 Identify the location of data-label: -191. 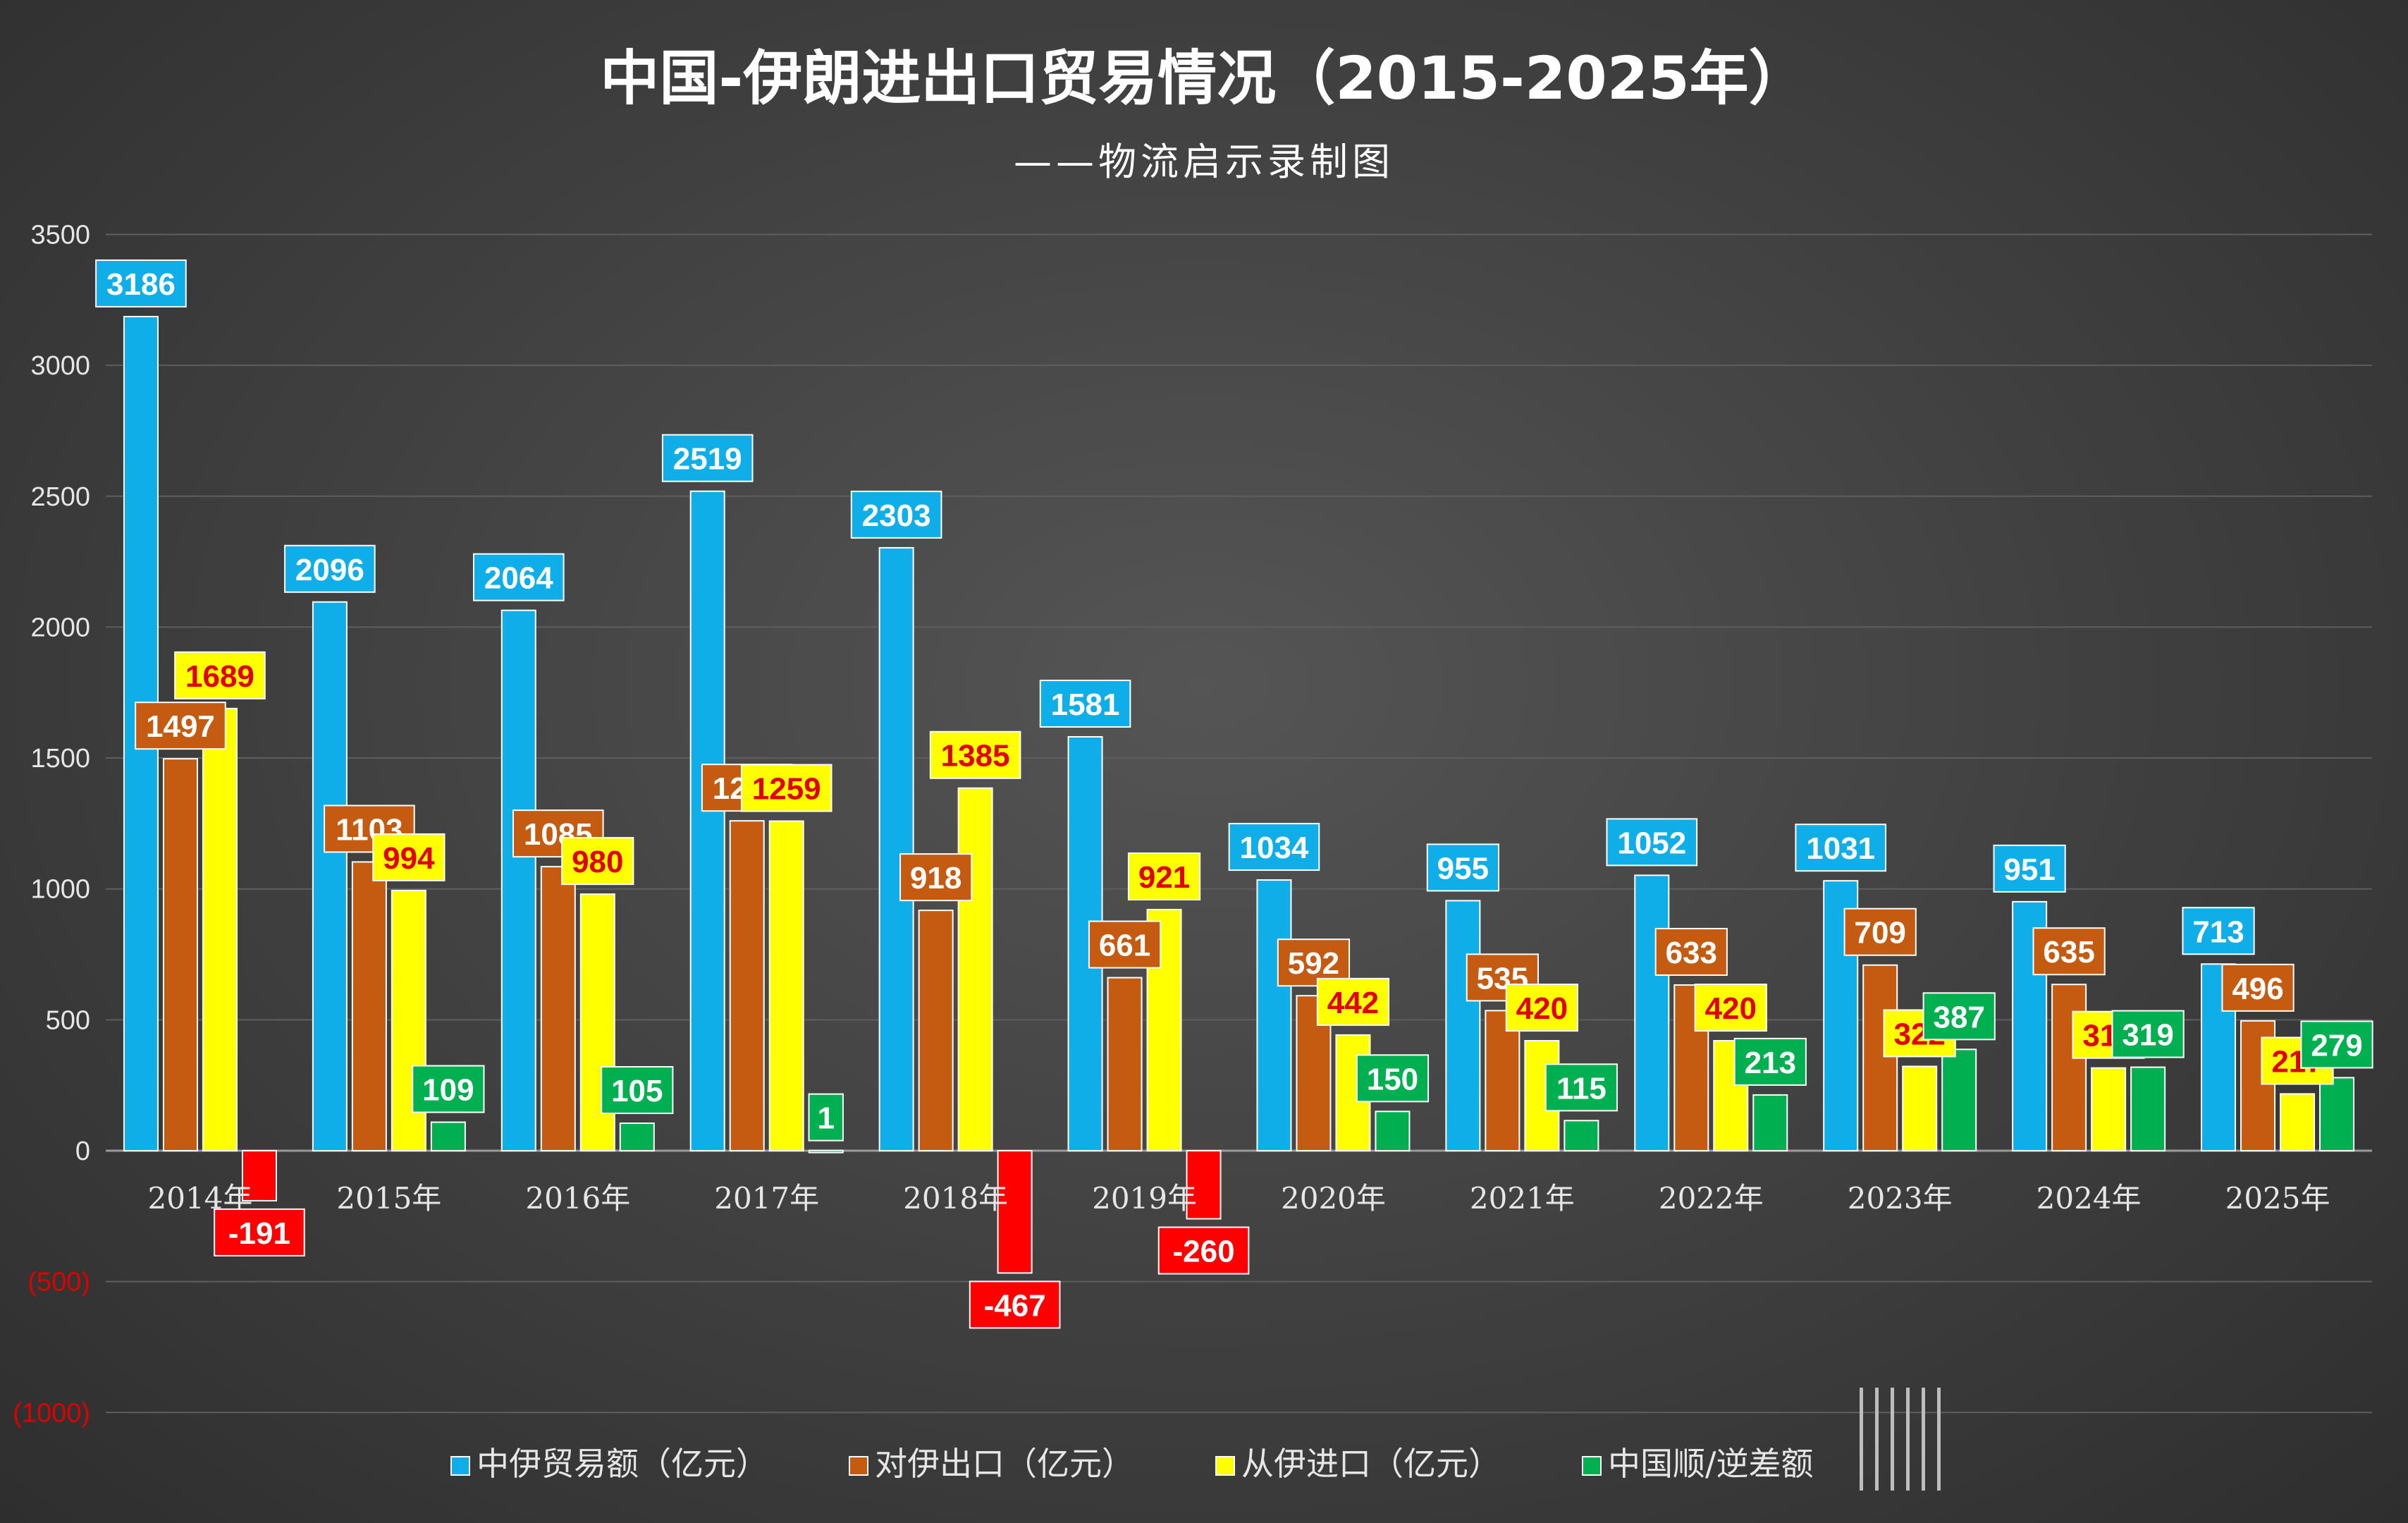
(259, 1233).